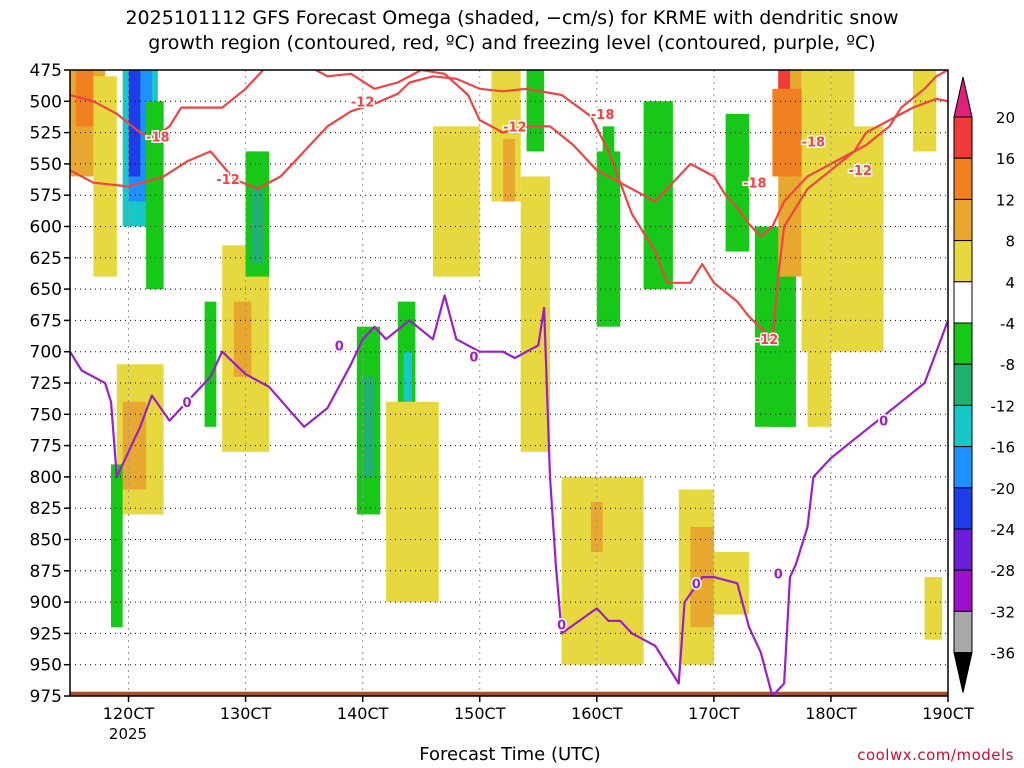  Describe the element at coordinates (363, 102) in the screenshot. I see `contour-label-2: -12` at that location.